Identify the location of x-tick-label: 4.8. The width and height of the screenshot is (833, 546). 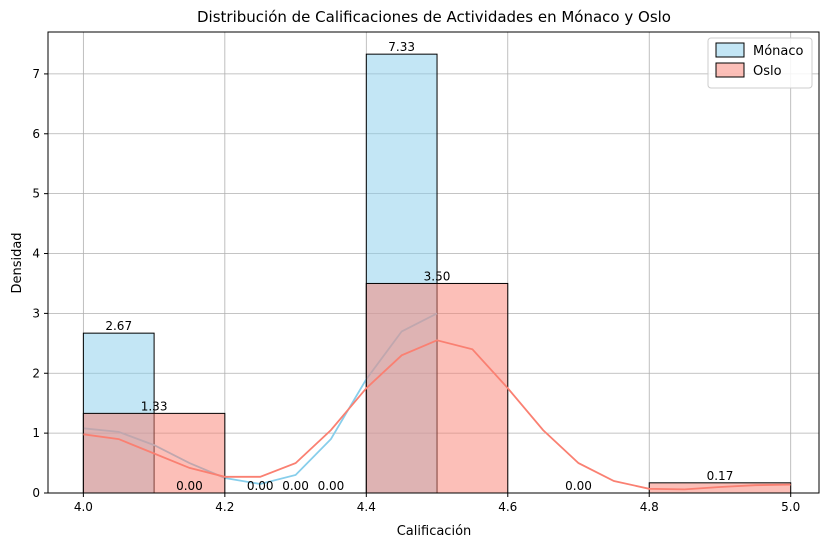
(649, 507).